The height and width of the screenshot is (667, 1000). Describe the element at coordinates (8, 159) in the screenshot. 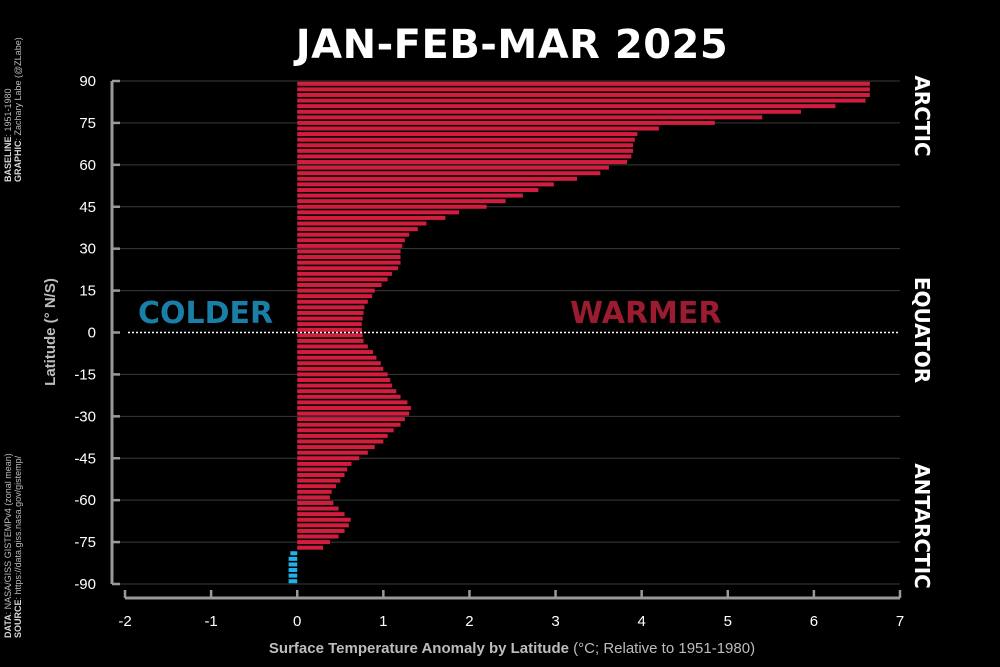

I see `credit-baseline-label: BASELINE` at that location.